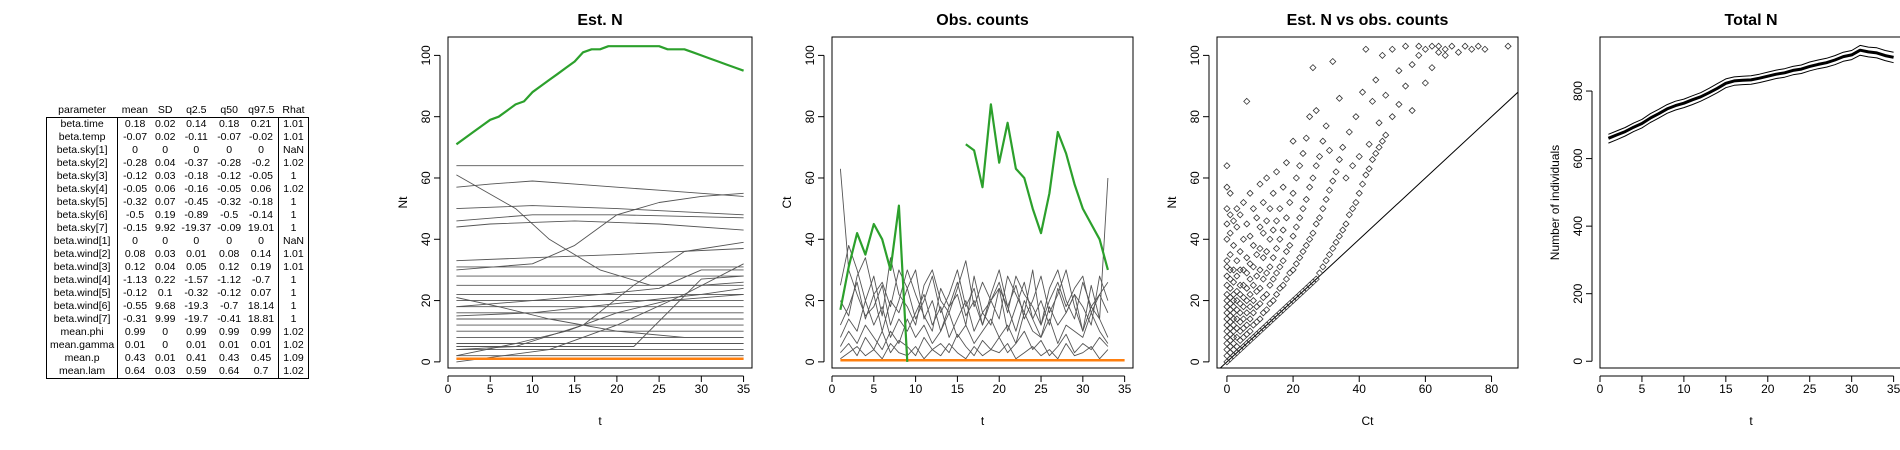 This screenshot has width=1900, height=450. Describe the element at coordinates (229, 306) in the screenshot. I see `table-cell: -0.7` at that location.